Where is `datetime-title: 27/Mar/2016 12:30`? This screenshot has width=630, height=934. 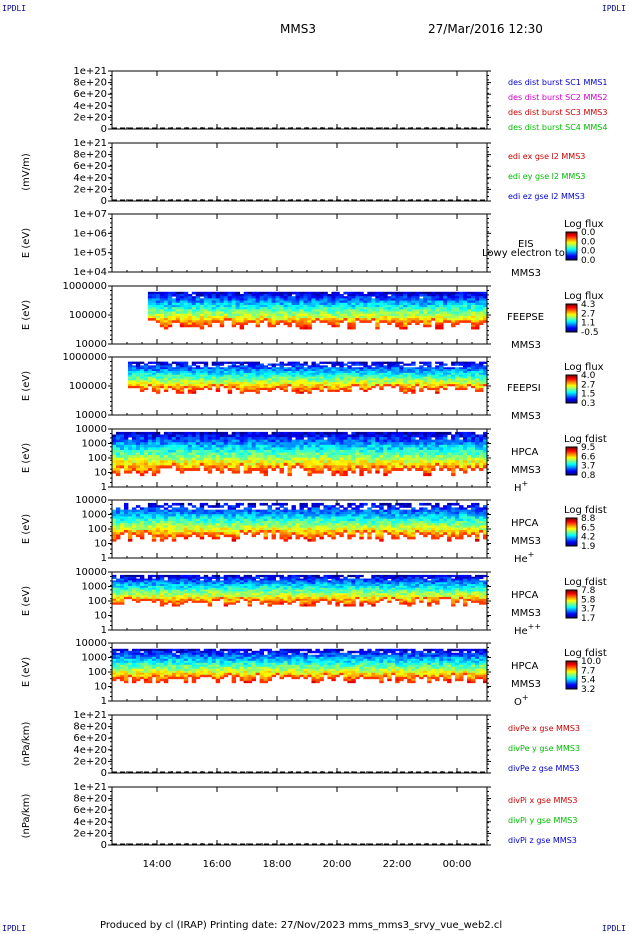 datetime-title: 27/Mar/2016 12:30 is located at coordinates (485, 29).